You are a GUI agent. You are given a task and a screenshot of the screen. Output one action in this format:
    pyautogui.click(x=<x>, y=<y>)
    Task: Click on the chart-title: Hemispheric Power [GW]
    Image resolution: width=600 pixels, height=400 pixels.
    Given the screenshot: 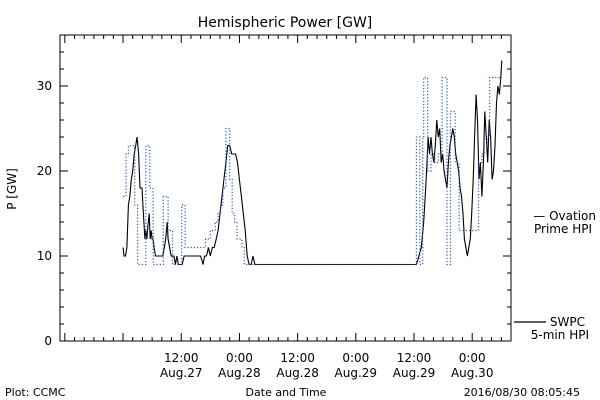 What is the action you would take?
    pyautogui.click(x=285, y=23)
    